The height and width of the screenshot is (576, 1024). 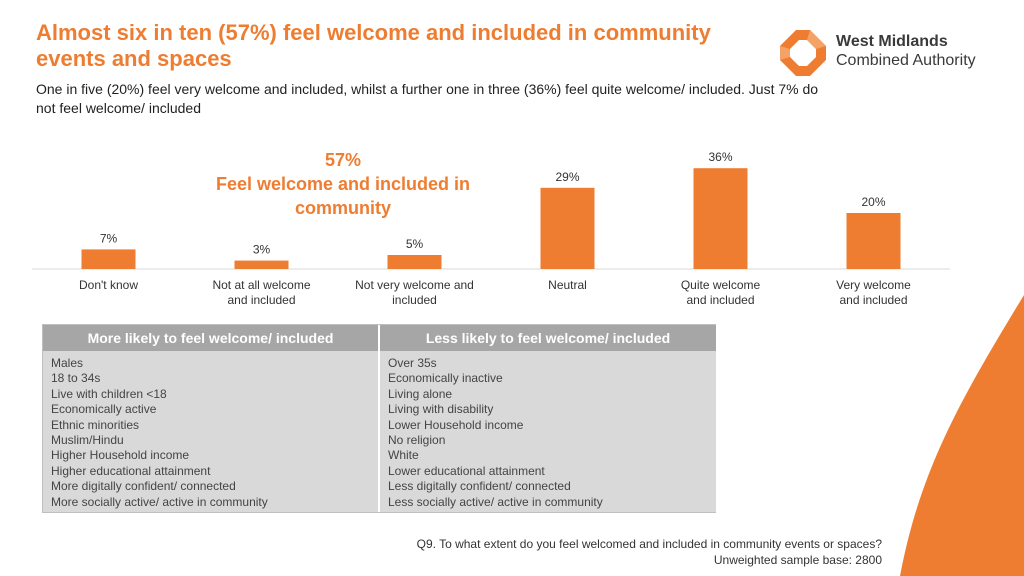 I want to click on less-likely-item: Lower Household income, so click(x=456, y=424).